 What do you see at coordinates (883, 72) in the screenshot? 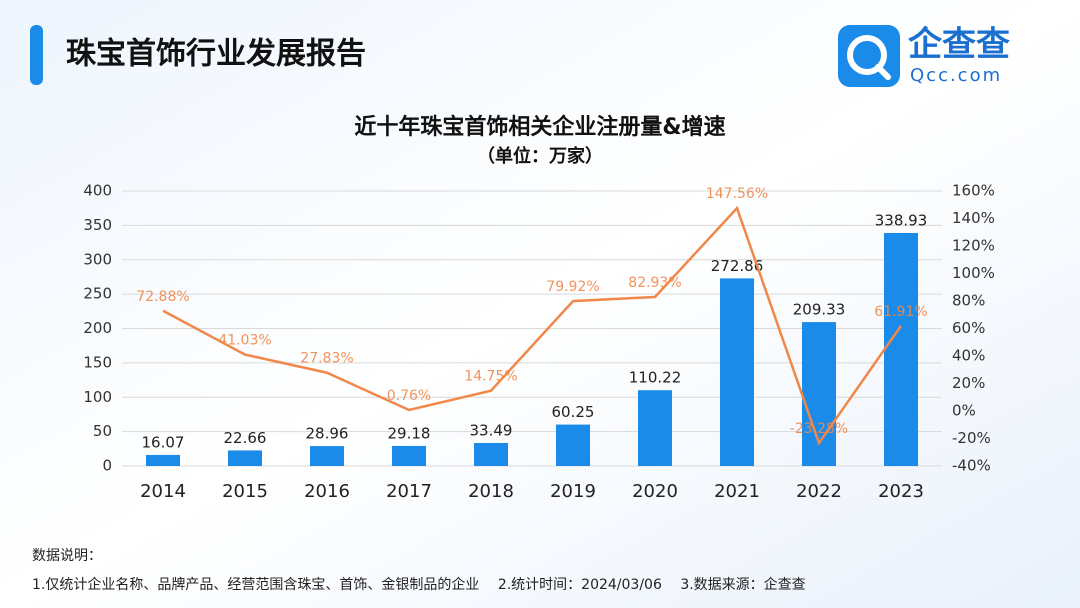
I see `logo-handle` at bounding box center [883, 72].